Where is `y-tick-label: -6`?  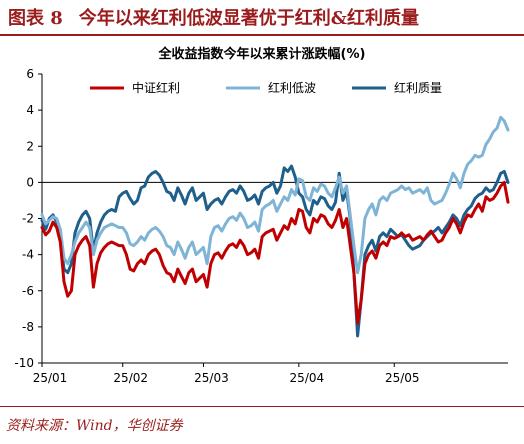 y-tick-label: -6 is located at coordinates (28, 291).